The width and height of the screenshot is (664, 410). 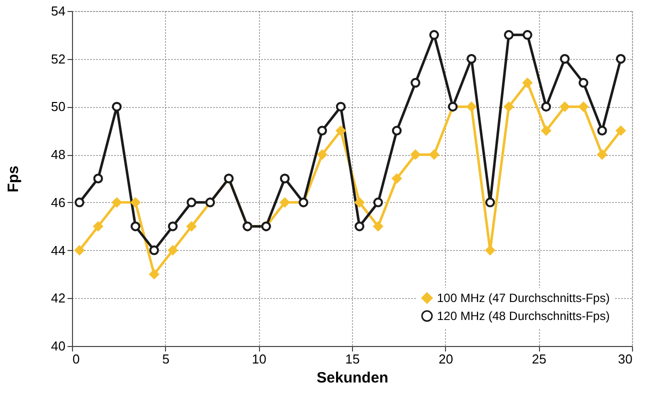 What do you see at coordinates (76, 359) in the screenshot?
I see `x-tick-label: 0` at bounding box center [76, 359].